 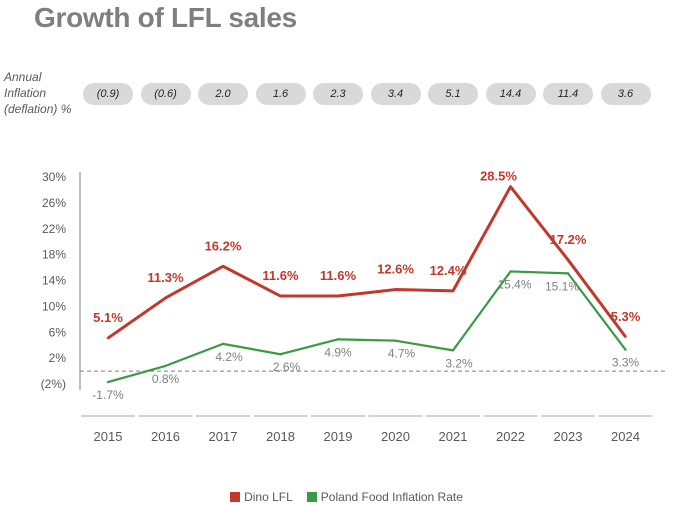 I want to click on x-tick-label: 2021, so click(x=453, y=436).